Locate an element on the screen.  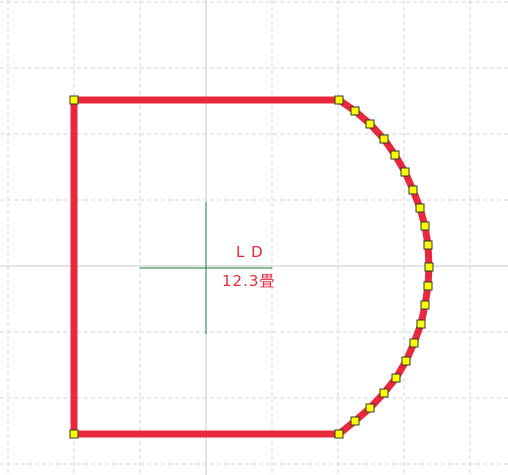
room-name-label: L D is located at coordinates (250, 252).